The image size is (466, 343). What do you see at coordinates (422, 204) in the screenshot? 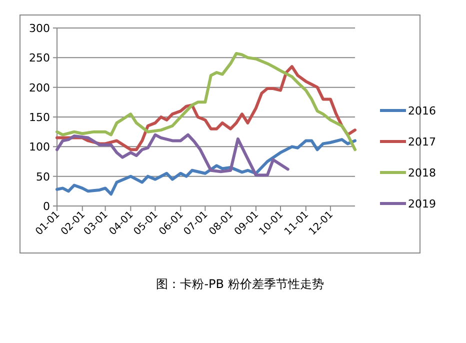
I see `legend-label: 2019` at bounding box center [422, 204].